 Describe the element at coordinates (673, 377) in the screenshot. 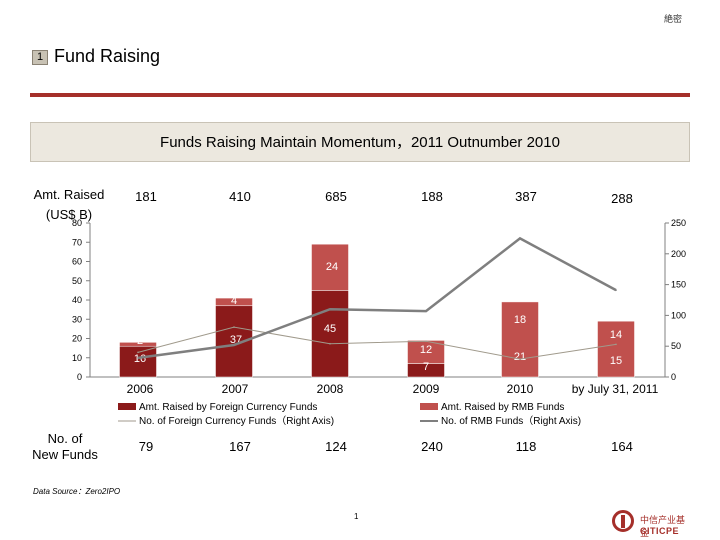

I see `right-axis-tick-label: 0` at that location.